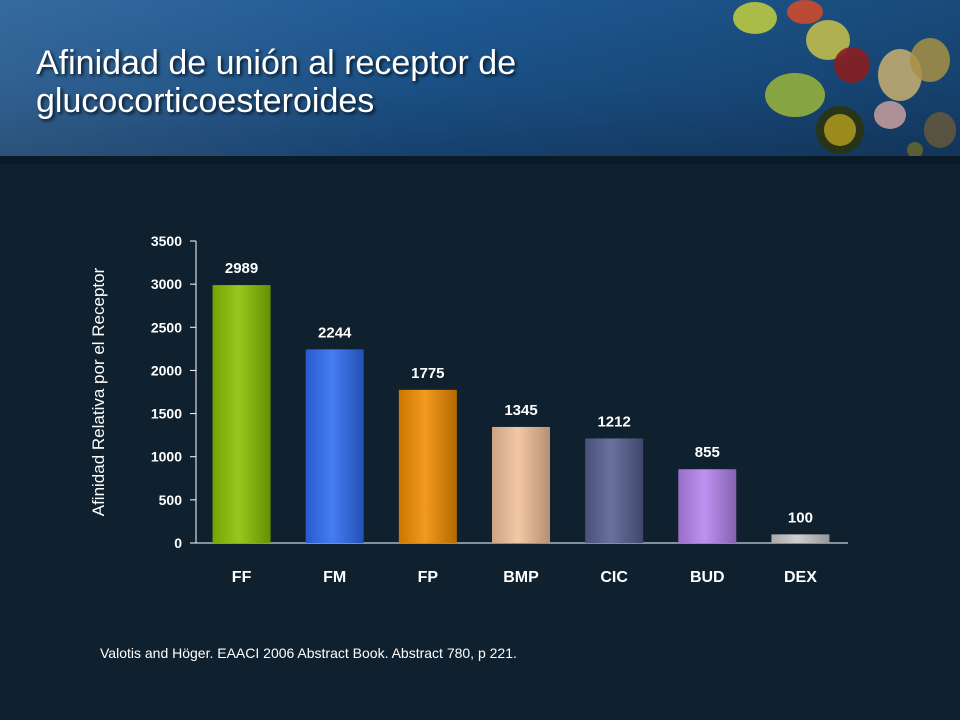 This screenshot has height=720, width=960. What do you see at coordinates (480, 160) in the screenshot?
I see `header-strip` at bounding box center [480, 160].